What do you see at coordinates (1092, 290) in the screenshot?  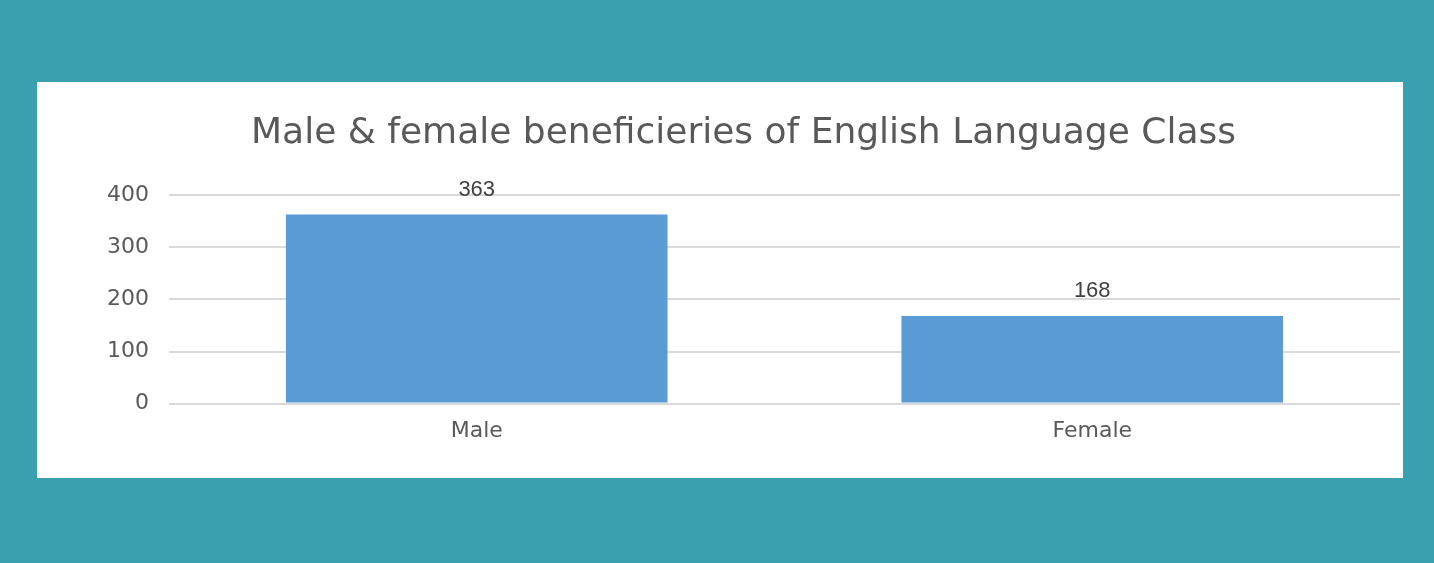 I see `data-label: 168` at bounding box center [1092, 290].